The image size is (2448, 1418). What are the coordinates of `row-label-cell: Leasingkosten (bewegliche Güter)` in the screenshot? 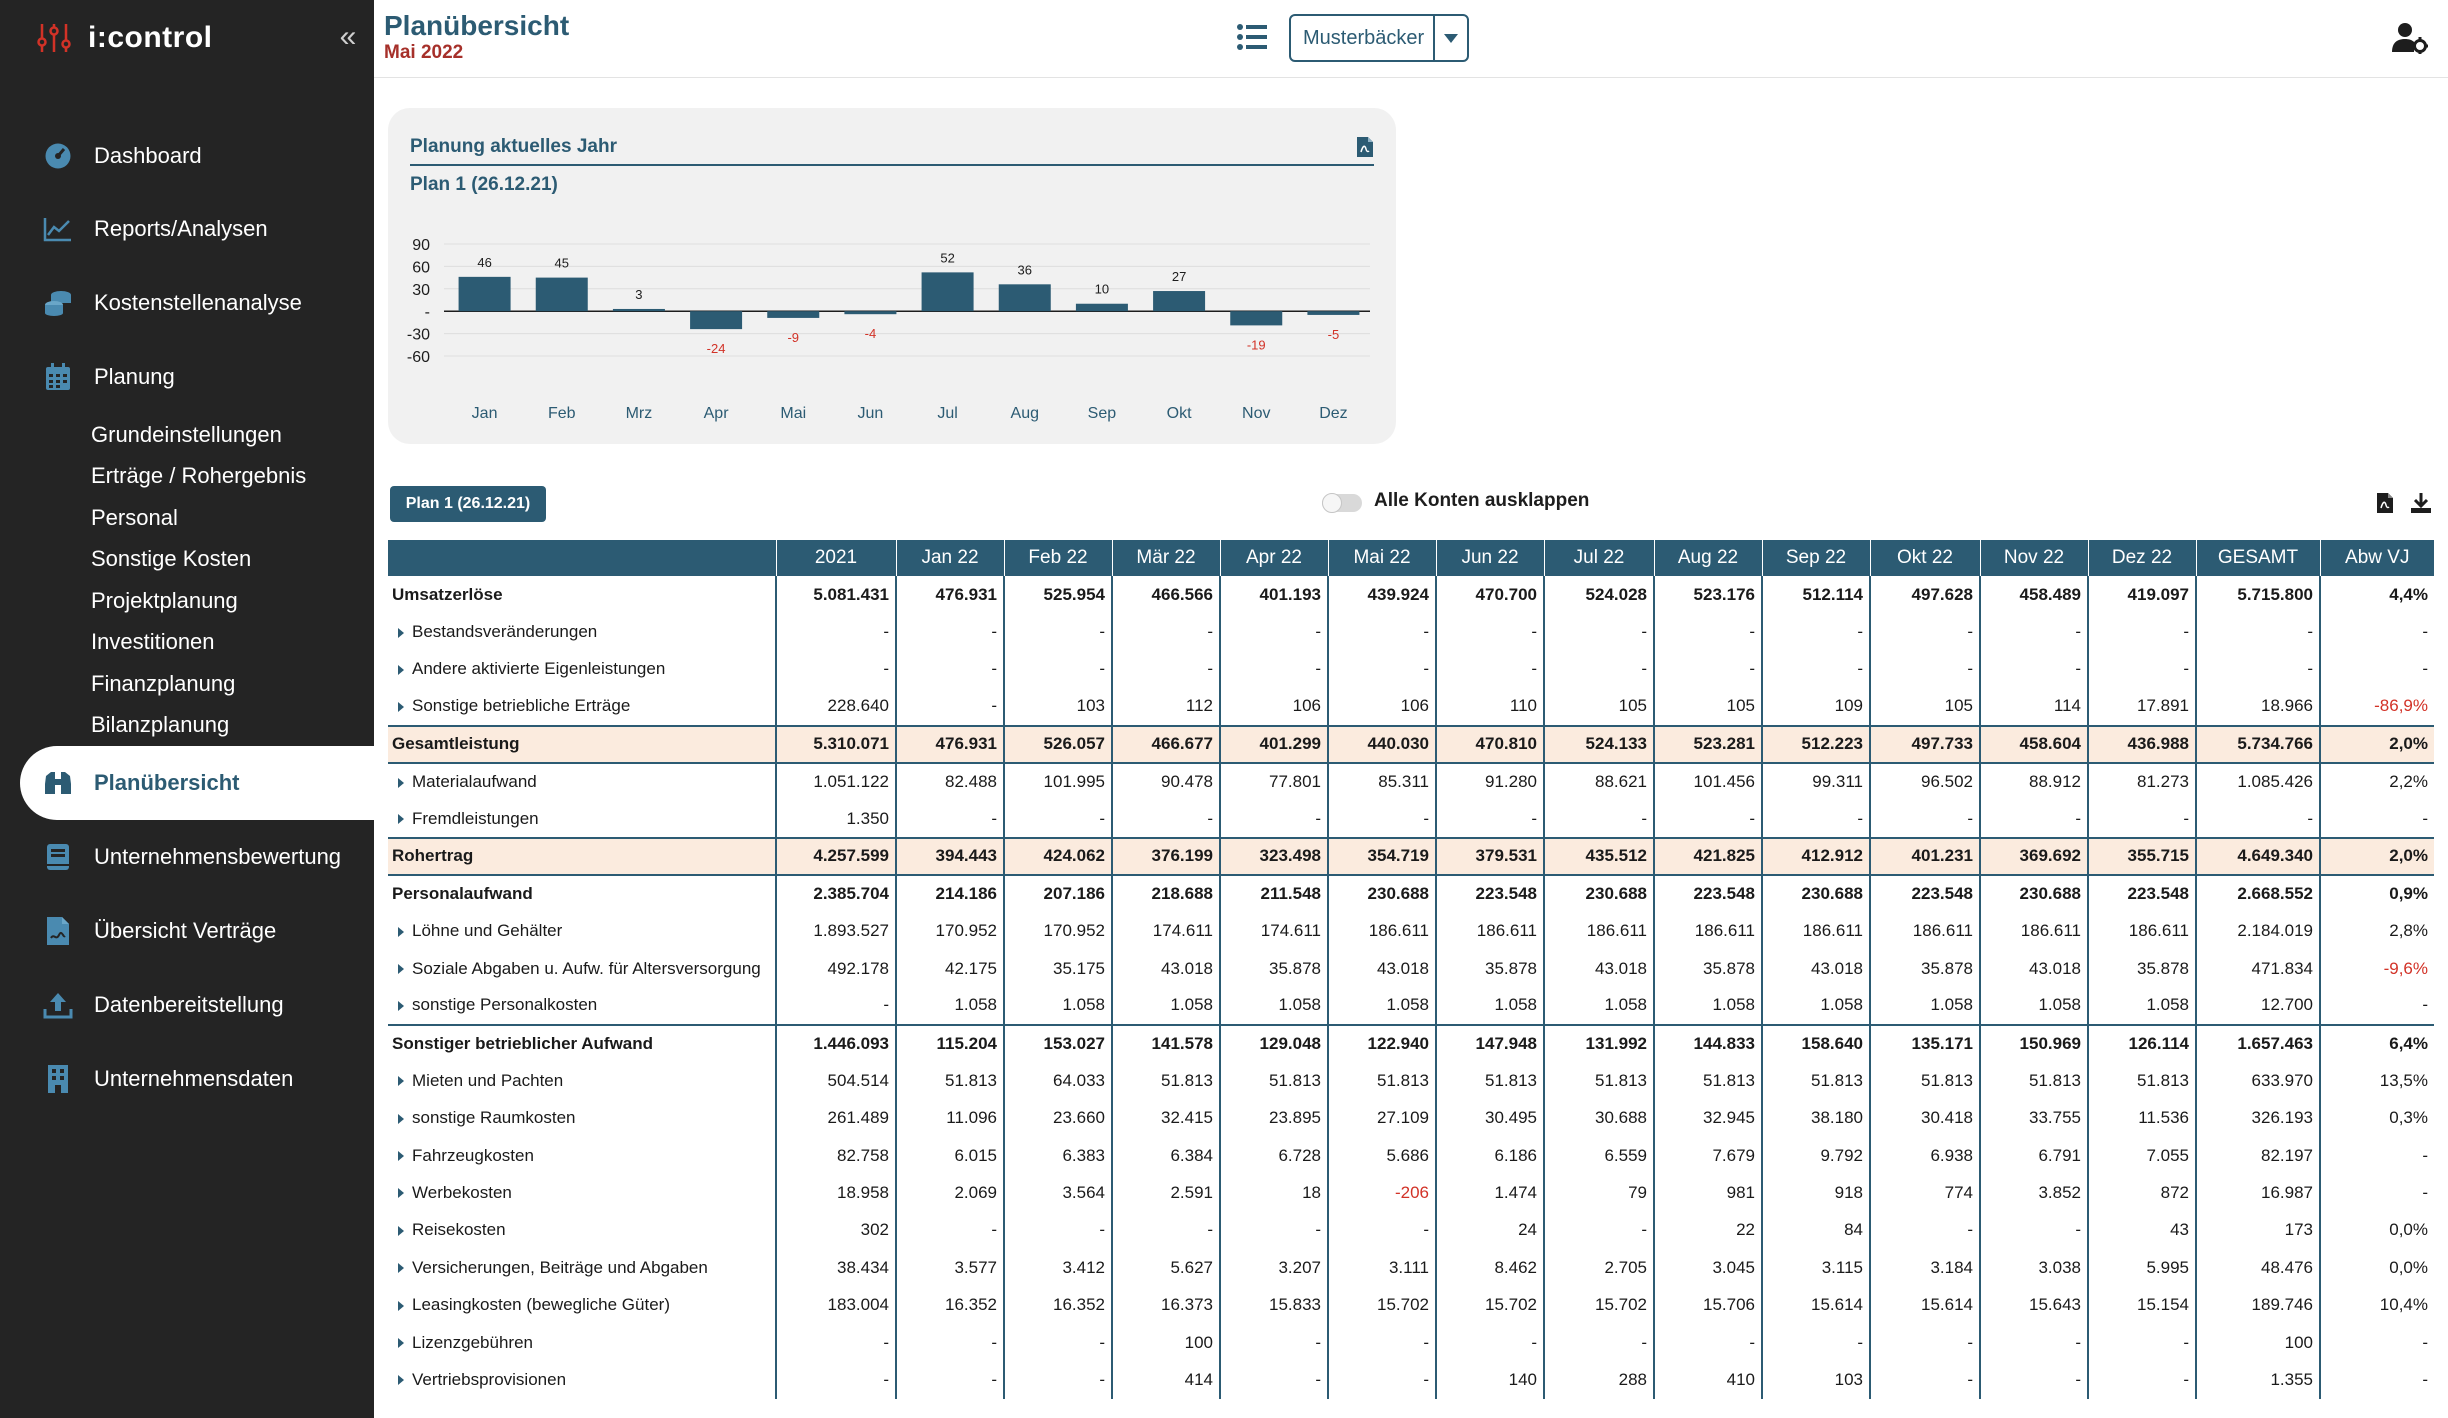 It's located at (582, 1304).